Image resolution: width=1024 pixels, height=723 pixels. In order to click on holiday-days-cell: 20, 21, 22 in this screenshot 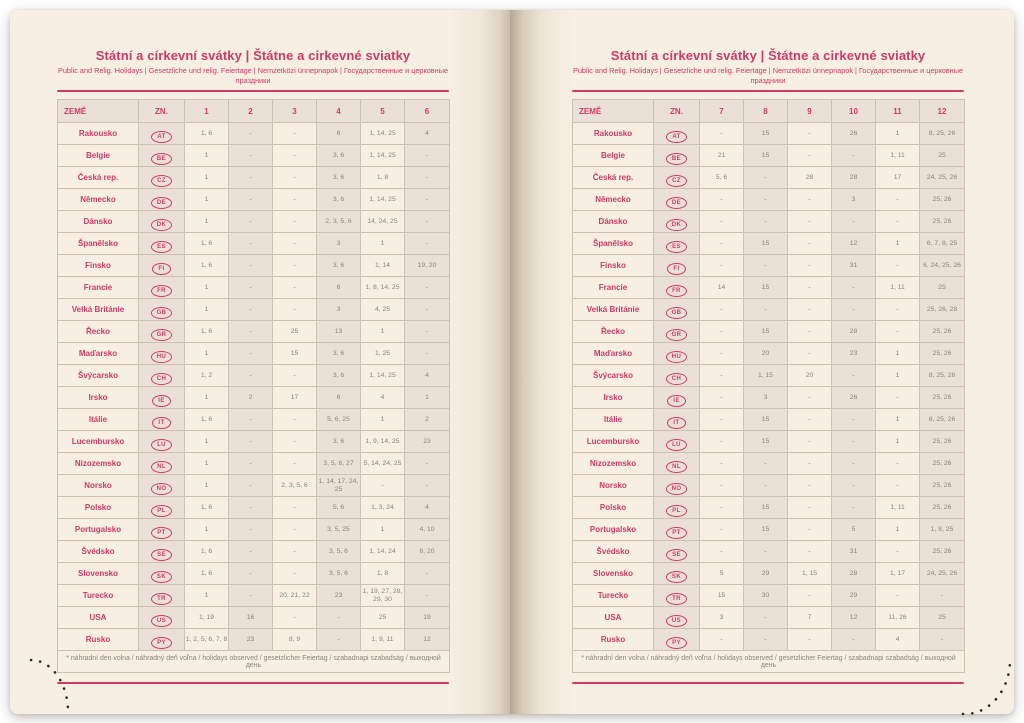, I will do `click(294, 595)`.